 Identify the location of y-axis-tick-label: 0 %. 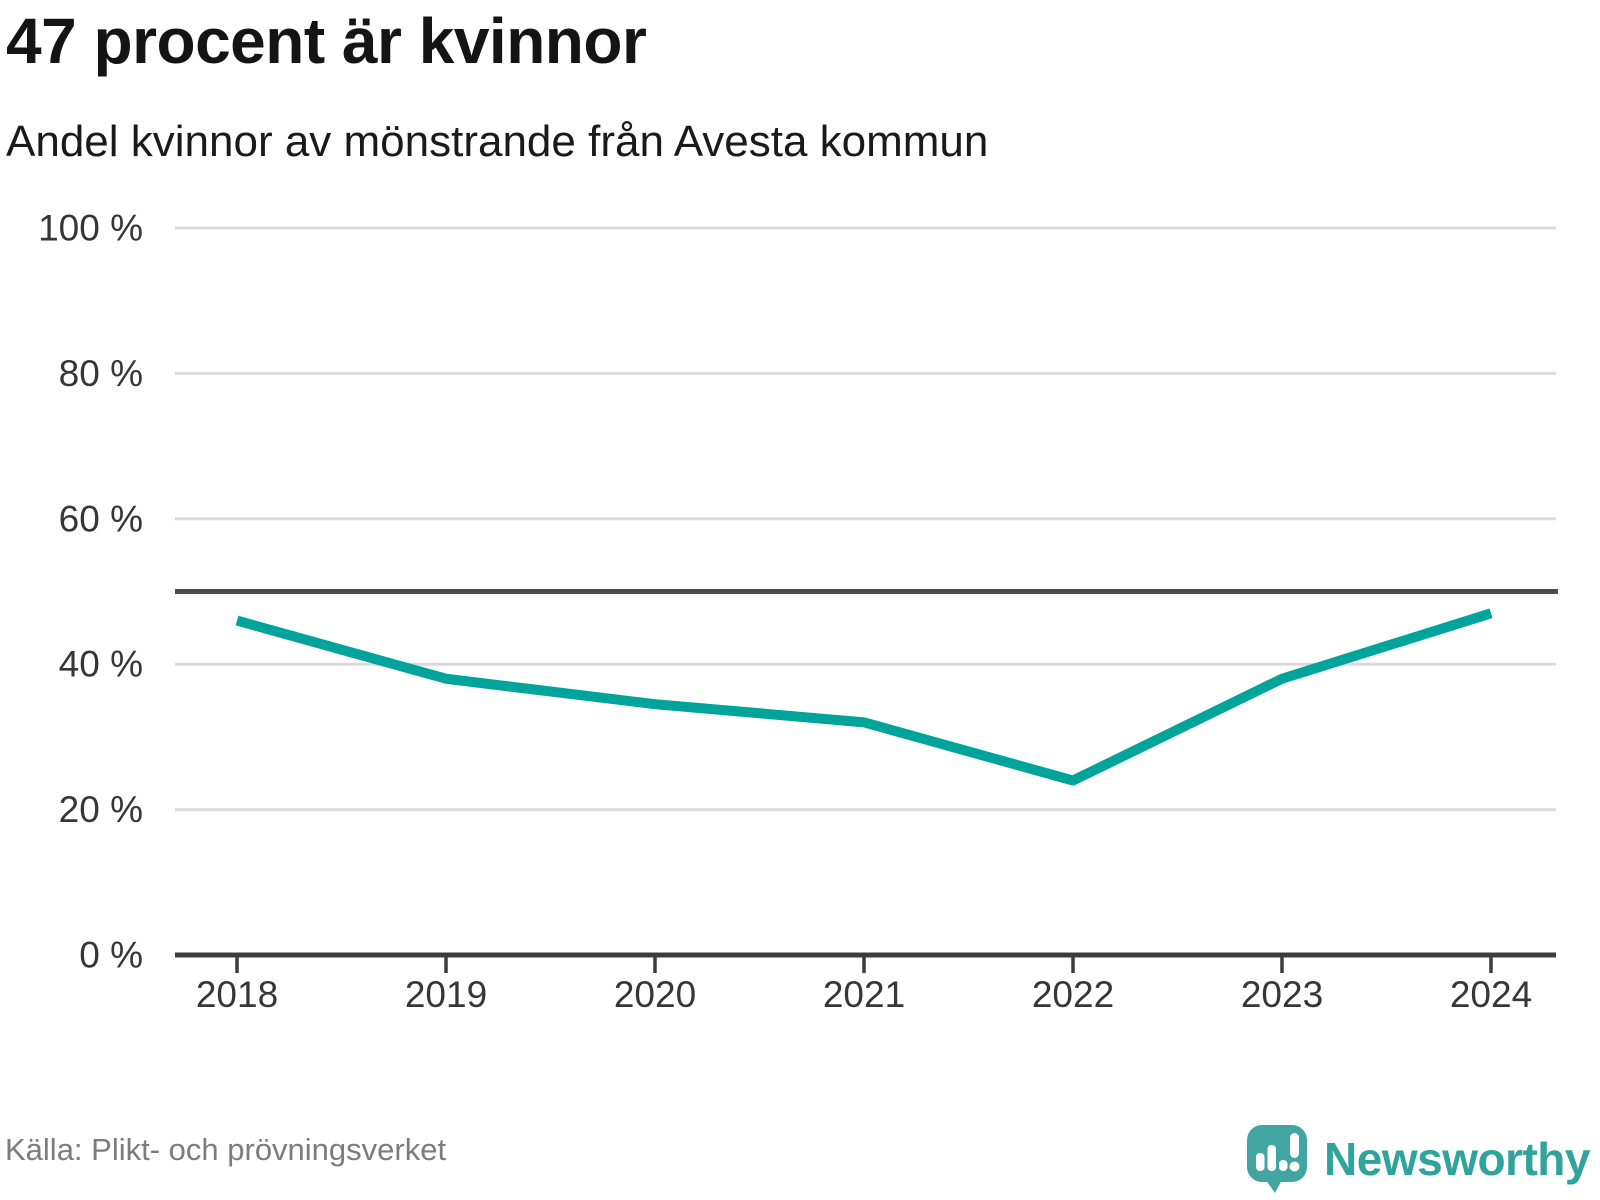
(111, 955).